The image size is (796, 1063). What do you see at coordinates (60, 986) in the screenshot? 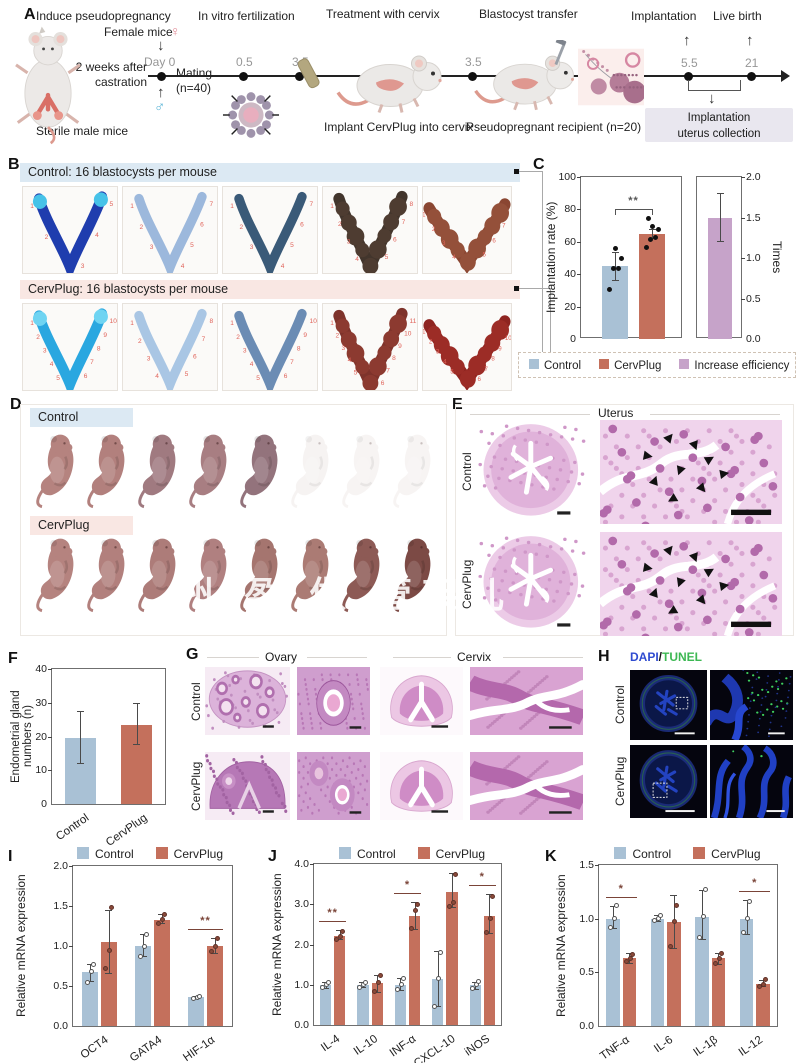
I see `y-tick-label: 0.5` at bounding box center [60, 986].